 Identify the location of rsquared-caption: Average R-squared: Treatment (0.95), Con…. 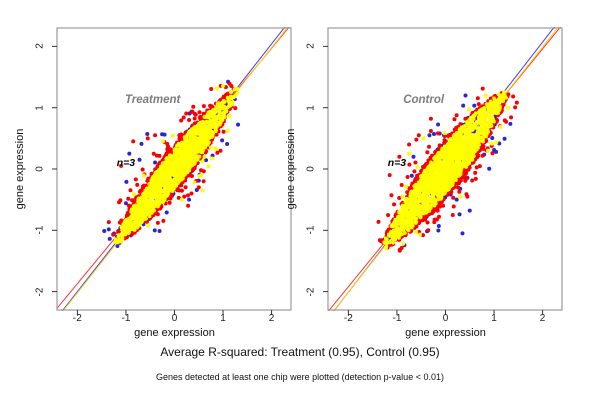
(300, 352).